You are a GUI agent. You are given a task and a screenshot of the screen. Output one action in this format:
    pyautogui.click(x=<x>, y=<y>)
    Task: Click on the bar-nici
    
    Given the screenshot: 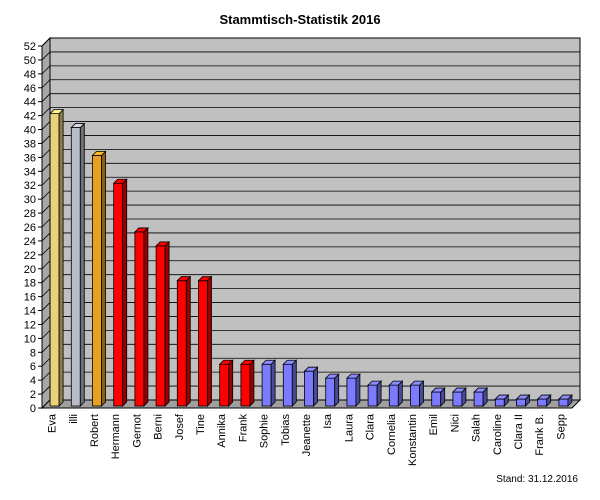 What is the action you would take?
    pyautogui.click(x=457, y=399)
    